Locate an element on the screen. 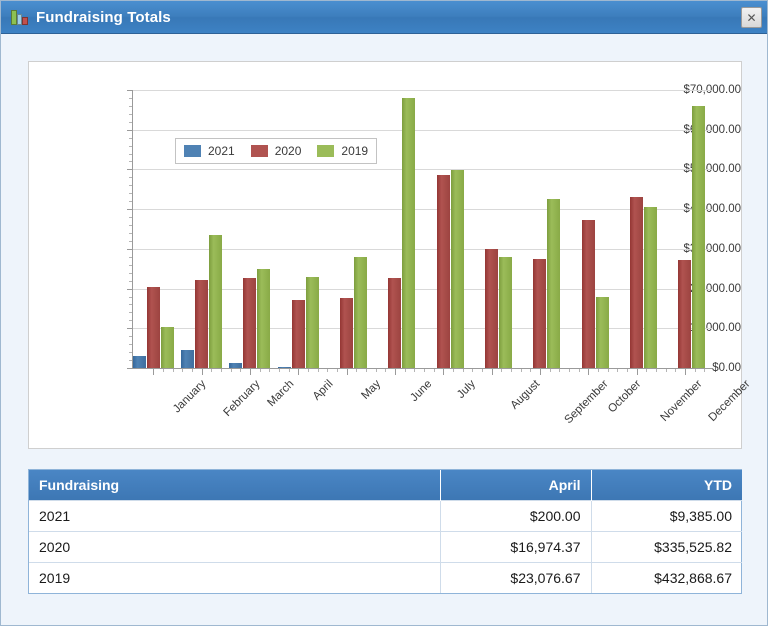  table-row: 2019 $23,076.67 $432,868.67 is located at coordinates (385, 577).